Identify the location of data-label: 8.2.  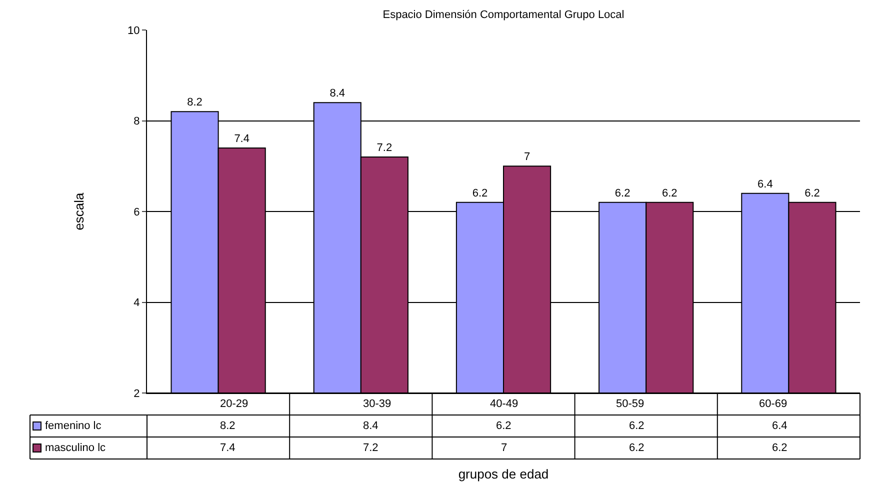
(228, 426).